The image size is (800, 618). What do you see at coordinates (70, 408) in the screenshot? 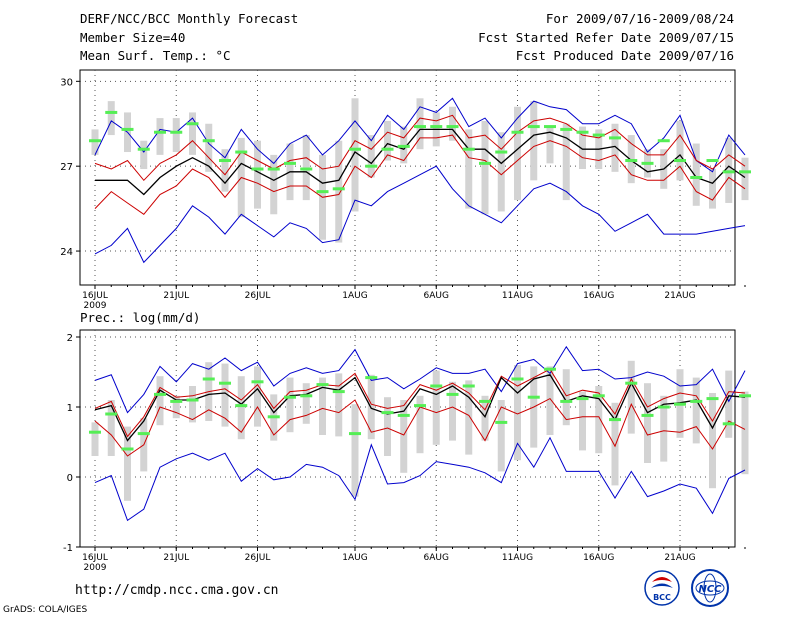
I see `precip-ytick-label: 1` at bounding box center [70, 408].